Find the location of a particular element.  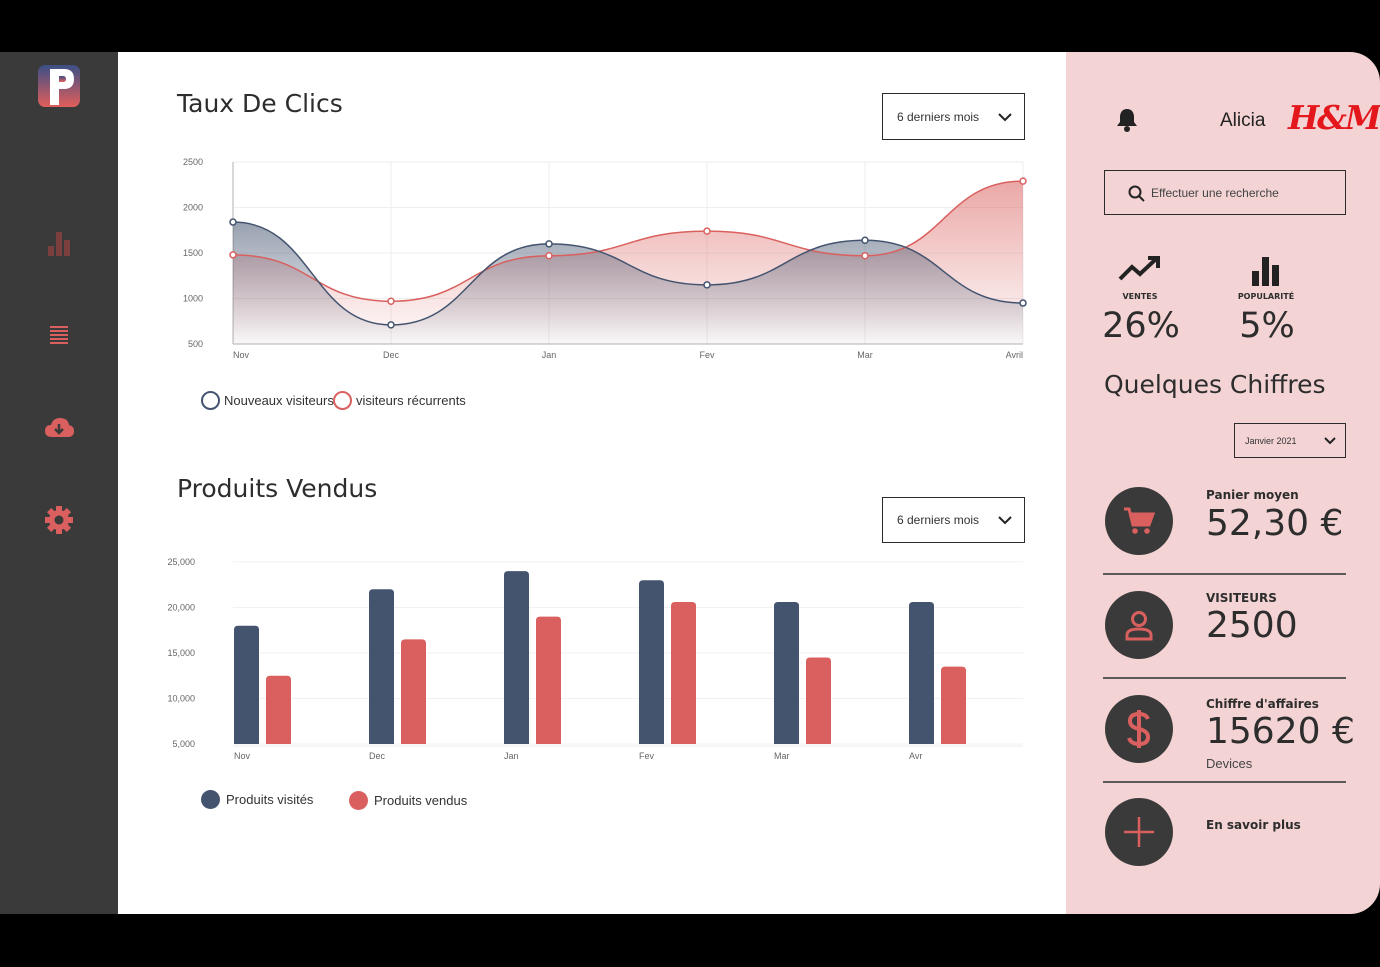

sales-period-select: 6 derniers mois is located at coordinates (953, 520).